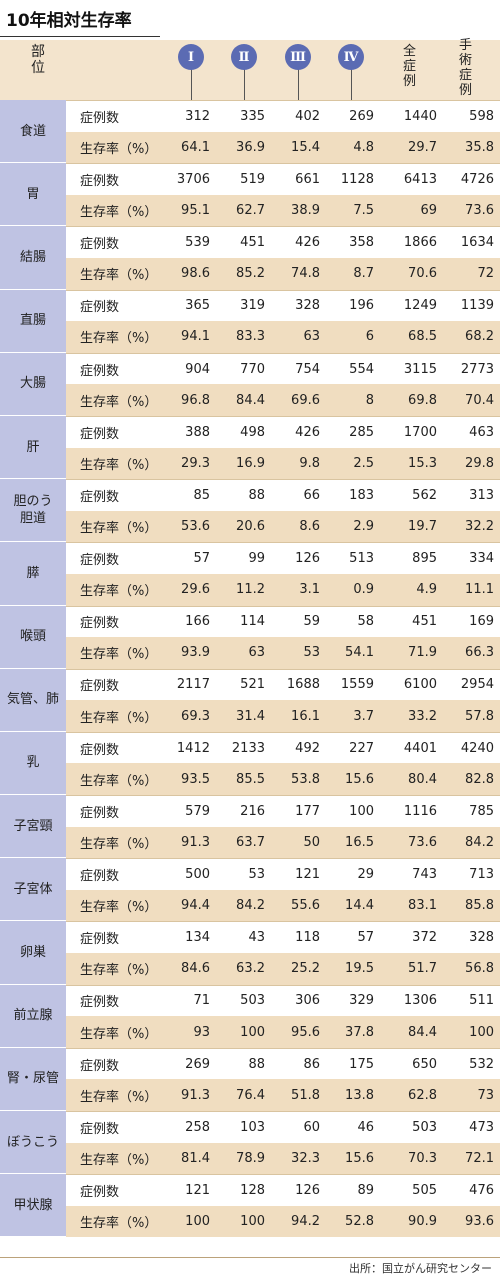 Image resolution: width=500 pixels, height=1280 pixels. Describe the element at coordinates (197, 622) in the screenshot. I see `cases-cell: 166` at that location.